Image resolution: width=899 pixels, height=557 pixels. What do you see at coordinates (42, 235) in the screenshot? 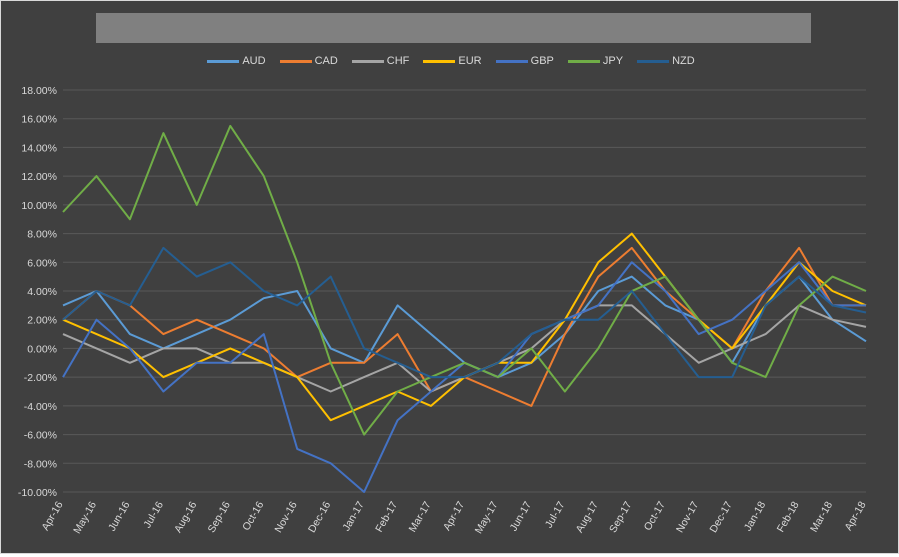
I see `y-tick-label: 8.00%` at bounding box center [42, 235].